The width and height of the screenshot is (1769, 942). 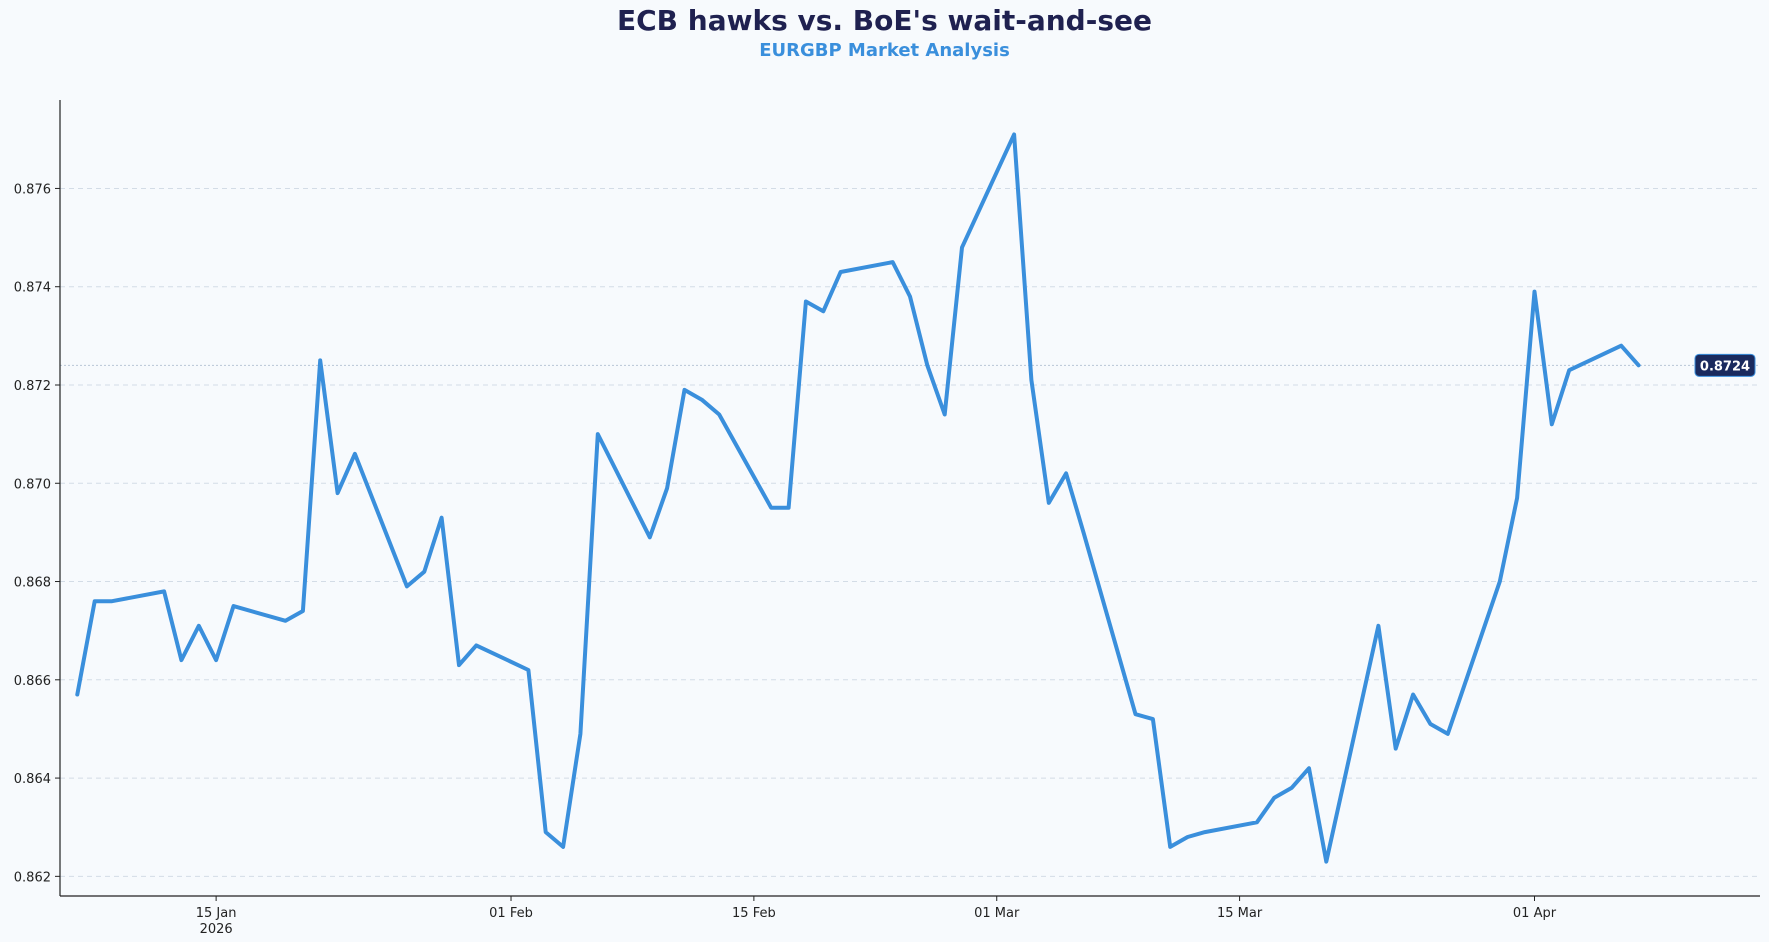 What do you see at coordinates (32, 189) in the screenshot?
I see `y-tick-label: 0.876` at bounding box center [32, 189].